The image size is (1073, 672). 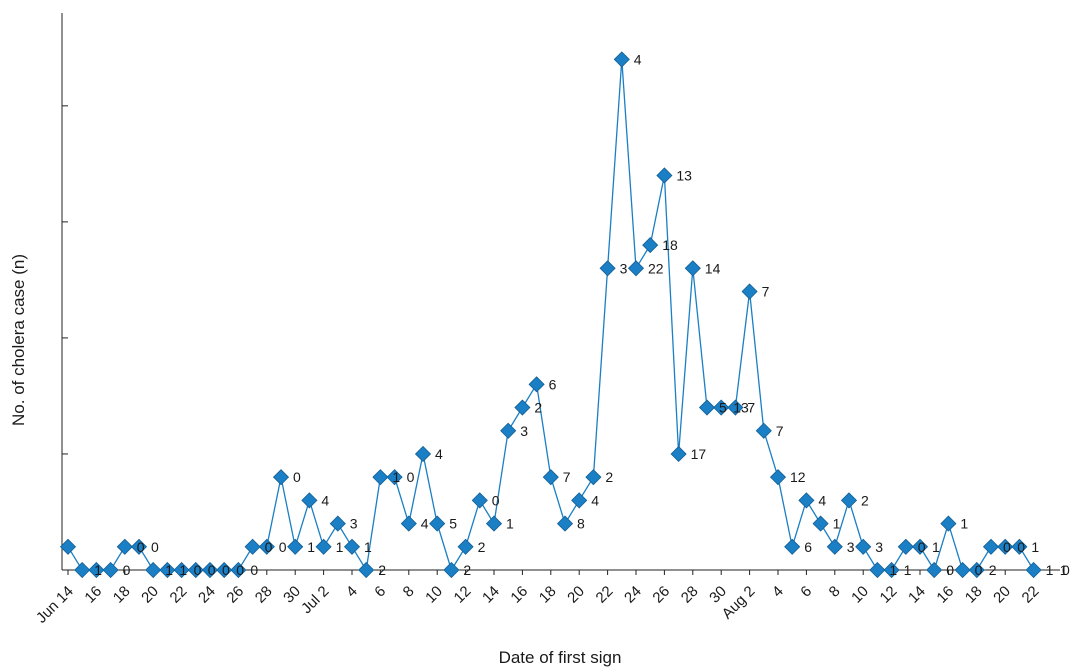 What do you see at coordinates (65, 338) in the screenshot?
I see `y-axis-ticks` at bounding box center [65, 338].